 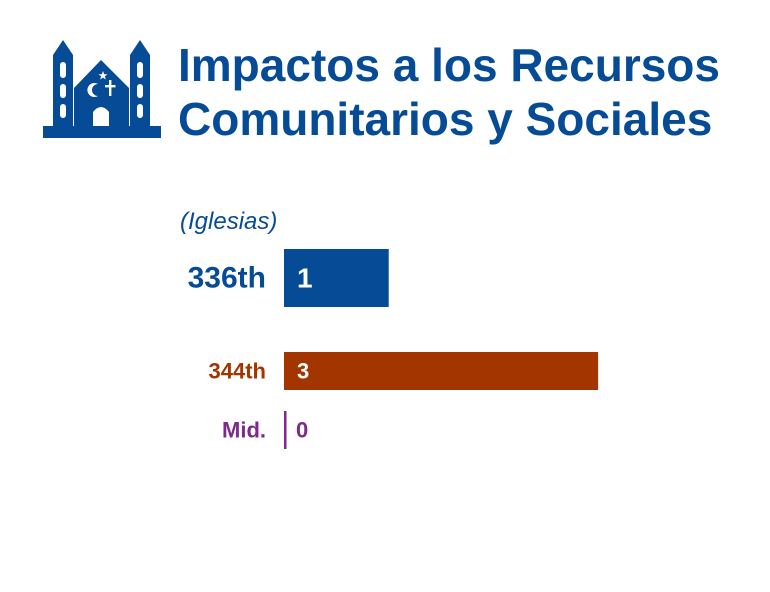 I want to click on bar-mid, so click(x=285, y=430).